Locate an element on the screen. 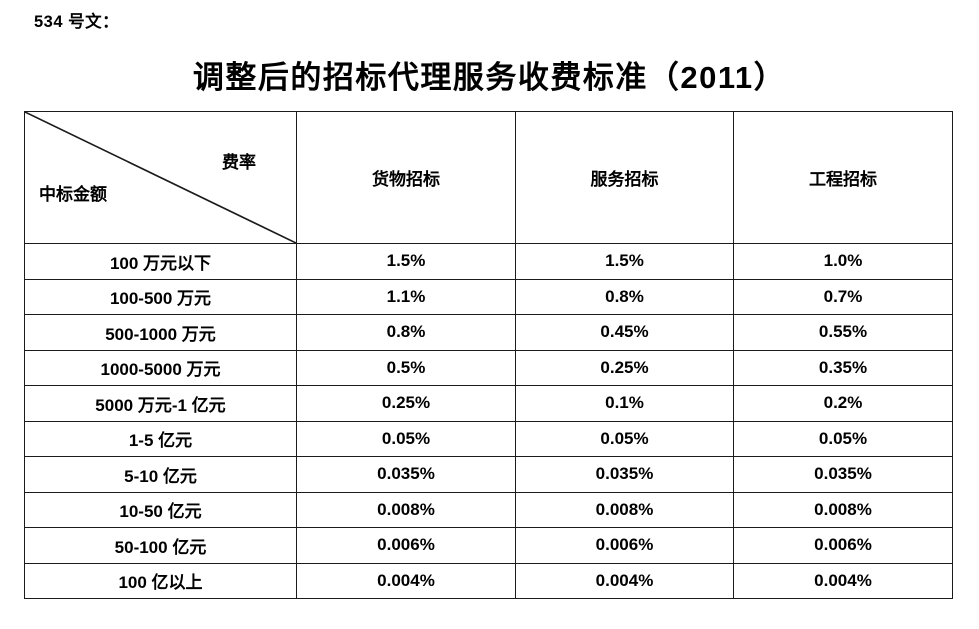 This screenshot has width=979, height=629. table-row: 50-100 亿元 0.006% 0.006% 0.006% is located at coordinates (488, 545).